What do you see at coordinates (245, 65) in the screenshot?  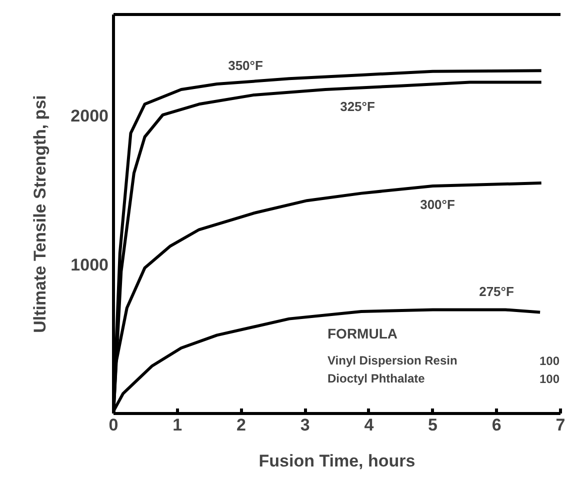 I see `annotation: 350°F` at bounding box center [245, 65].